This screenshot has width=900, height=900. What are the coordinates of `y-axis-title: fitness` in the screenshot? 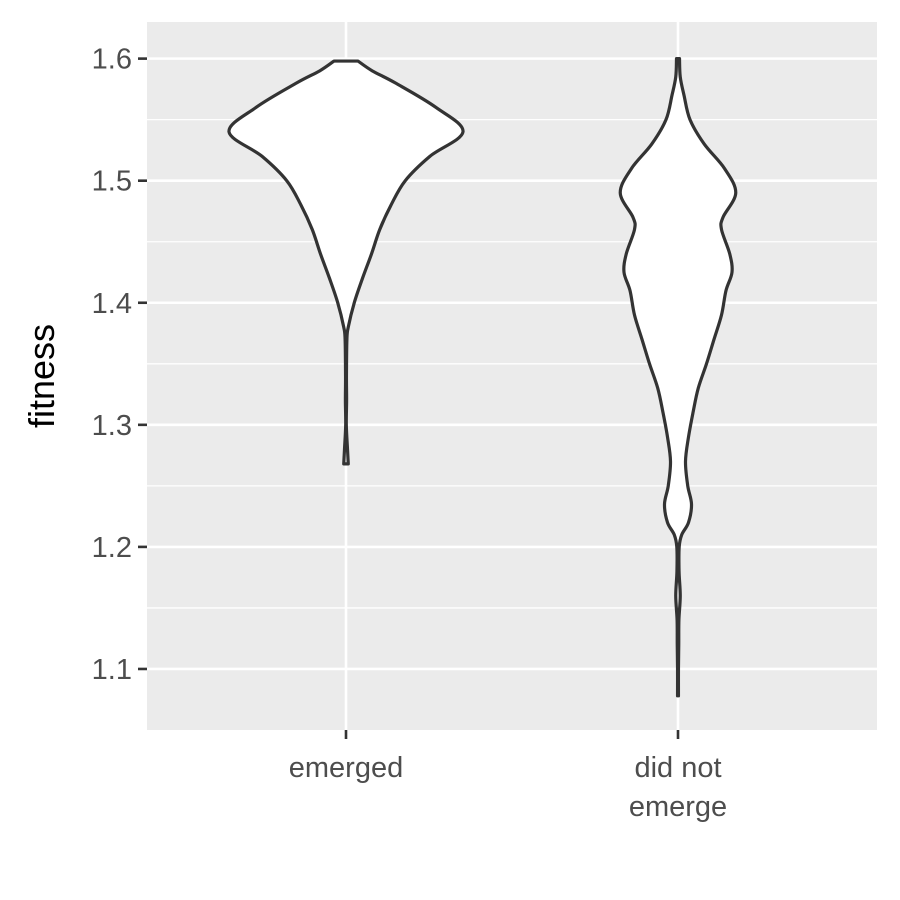 It's located at (41, 376).